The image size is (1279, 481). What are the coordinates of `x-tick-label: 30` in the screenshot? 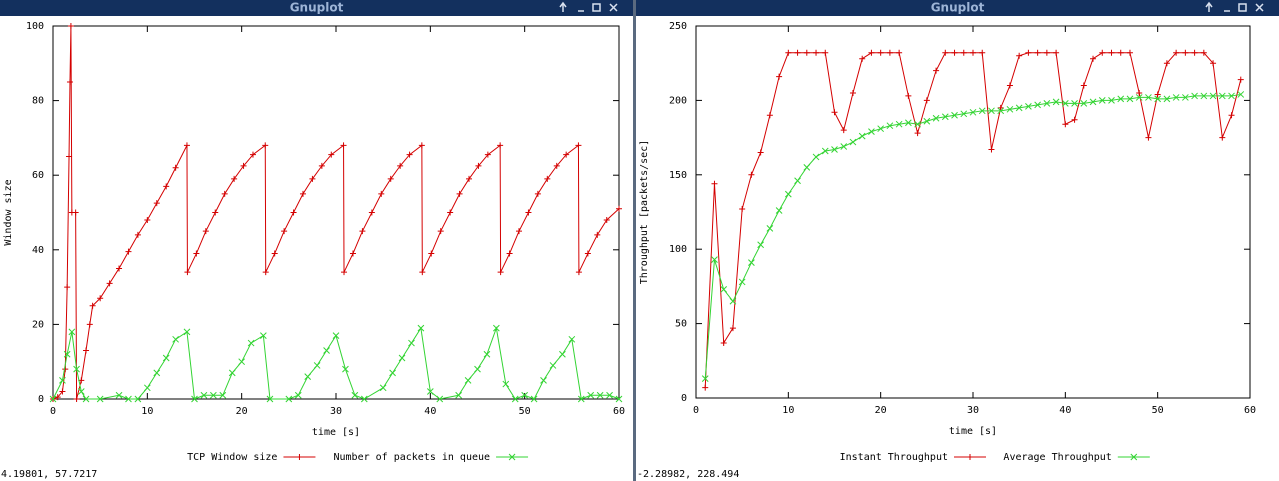 It's located at (336, 411).